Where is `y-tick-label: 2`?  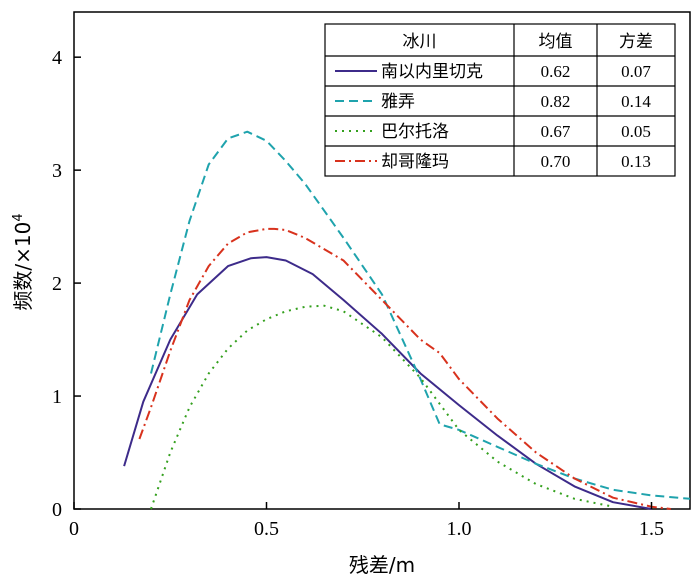 y-tick-label: 2 is located at coordinates (57, 284).